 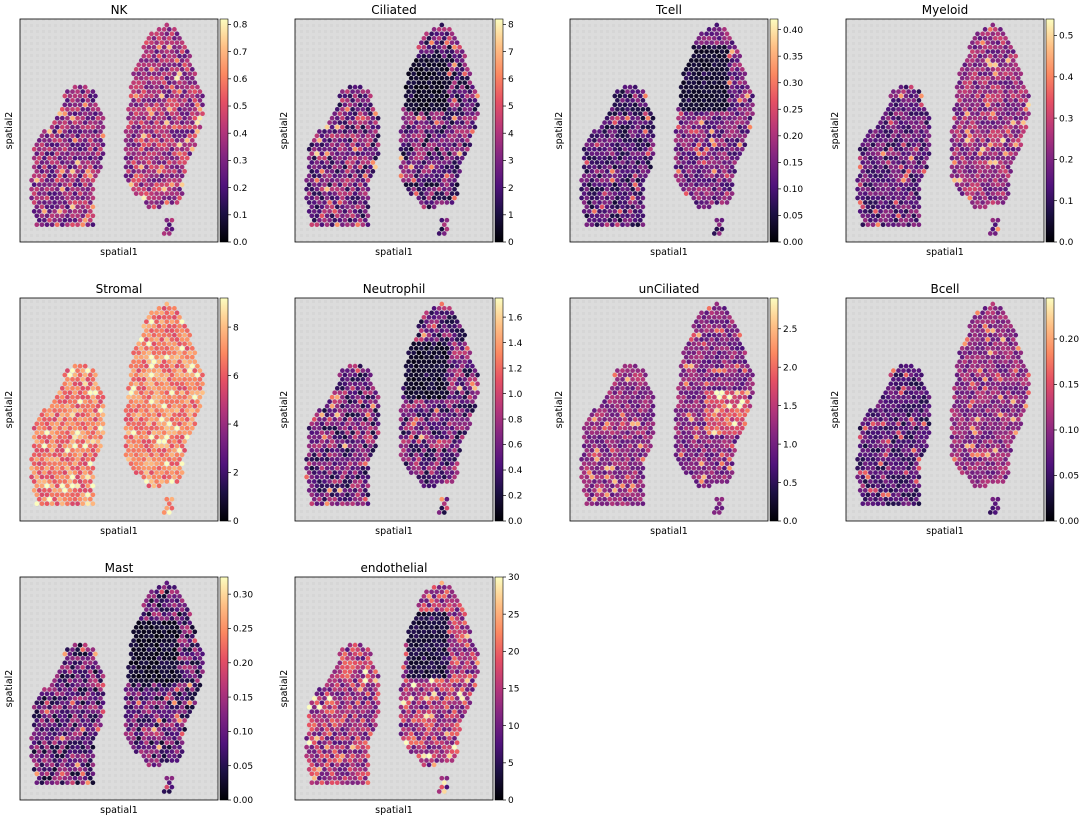 I want to click on colorbar-tick-label: 6, so click(x=236, y=377).